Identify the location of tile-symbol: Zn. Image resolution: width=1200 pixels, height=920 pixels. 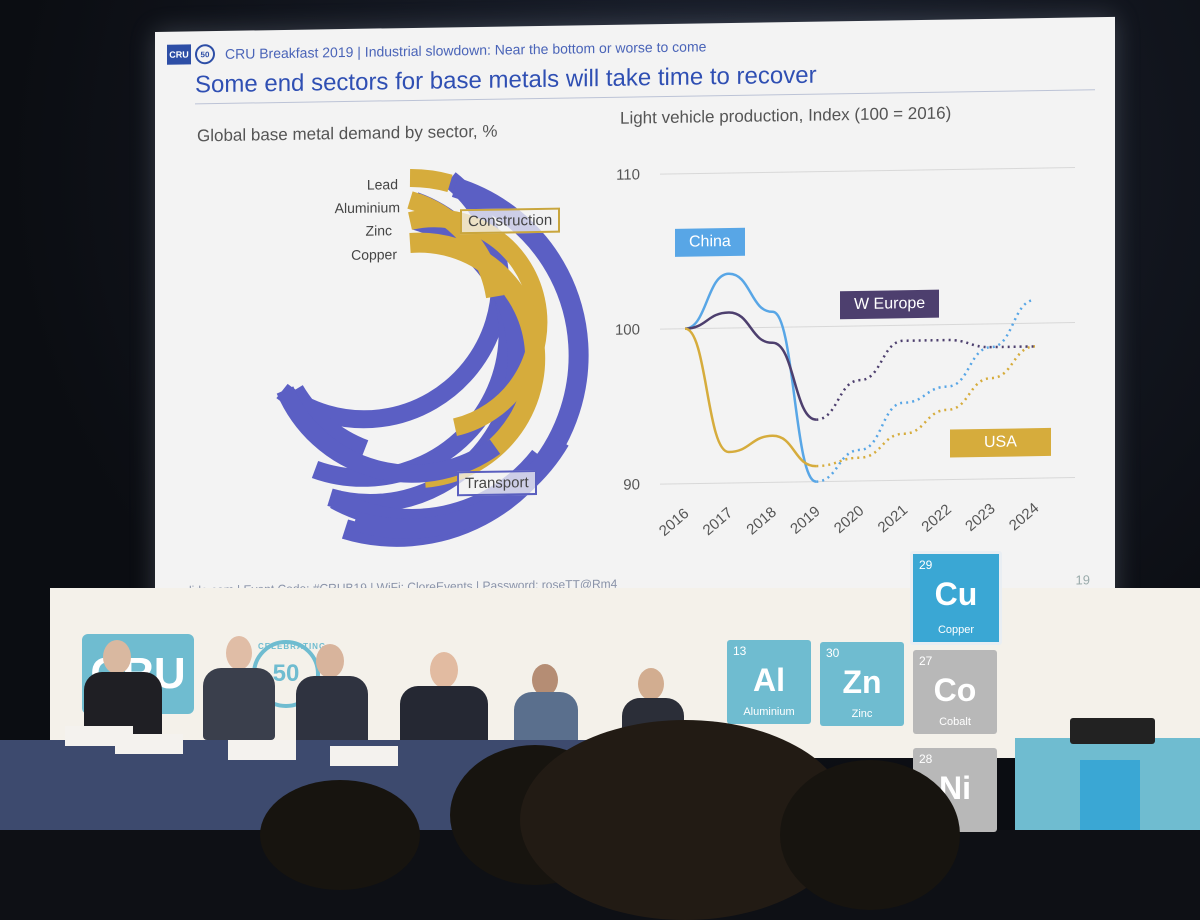
(862, 682).